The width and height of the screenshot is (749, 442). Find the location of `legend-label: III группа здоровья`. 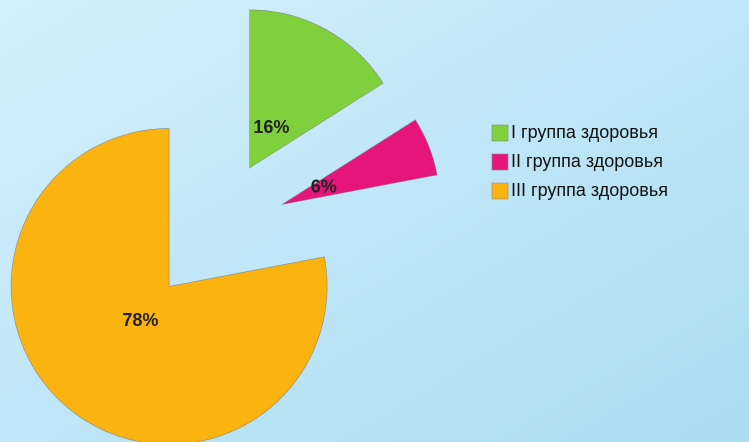

legend-label: III группа здоровья is located at coordinates (589, 190).